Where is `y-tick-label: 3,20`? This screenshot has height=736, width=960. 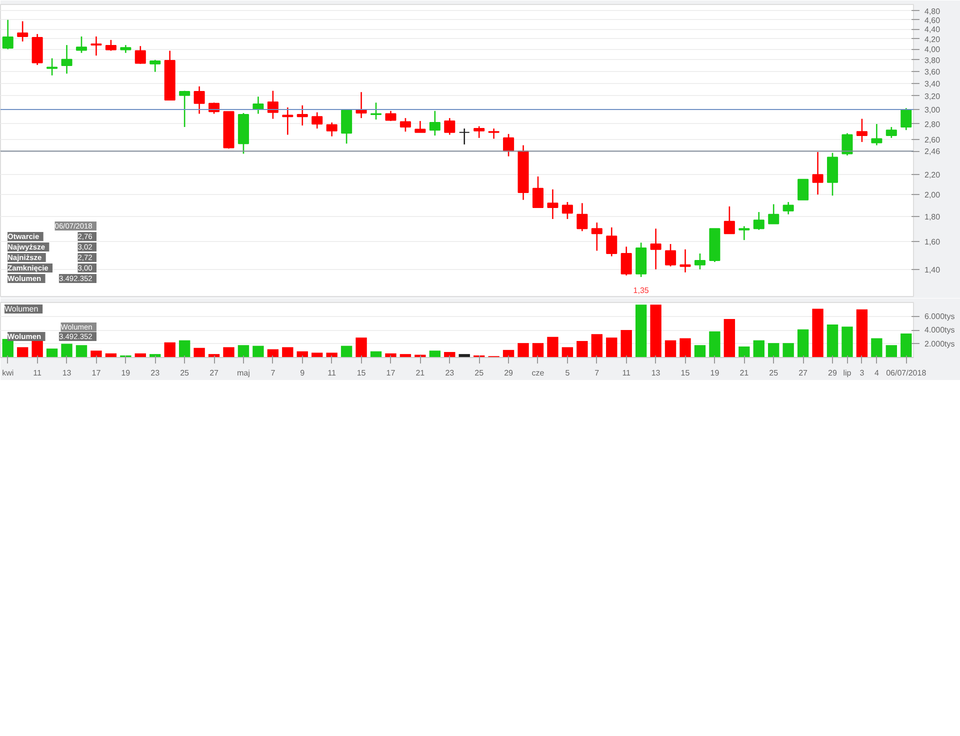
y-tick-label: 3,20 is located at coordinates (932, 96).